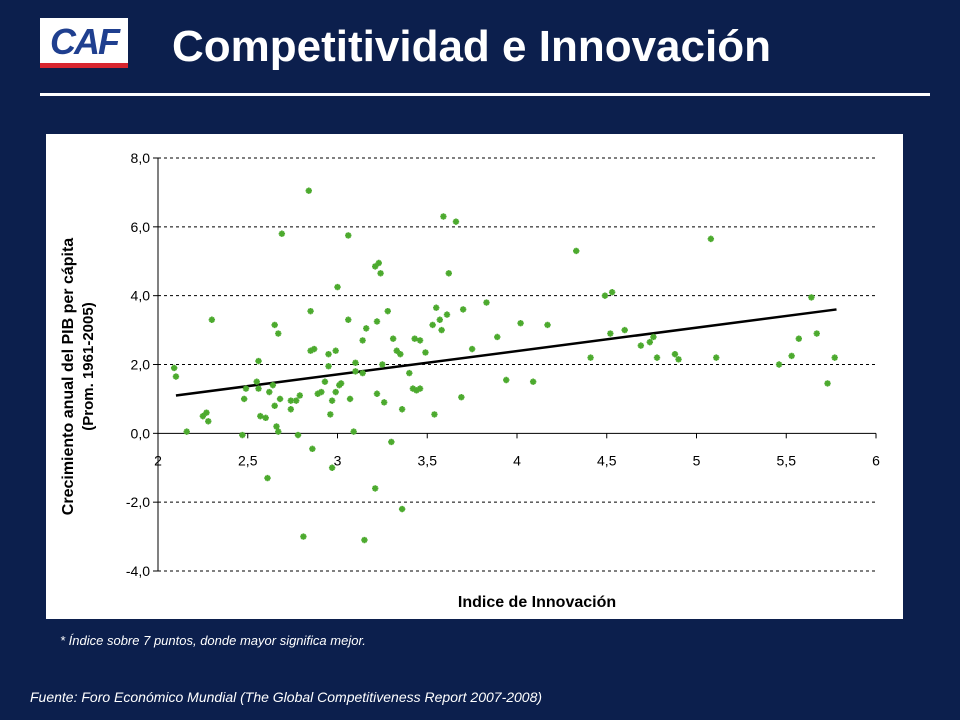 Image resolution: width=960 pixels, height=720 pixels. What do you see at coordinates (471, 46) in the screenshot?
I see `page-title: Competitividad e Innovación` at bounding box center [471, 46].